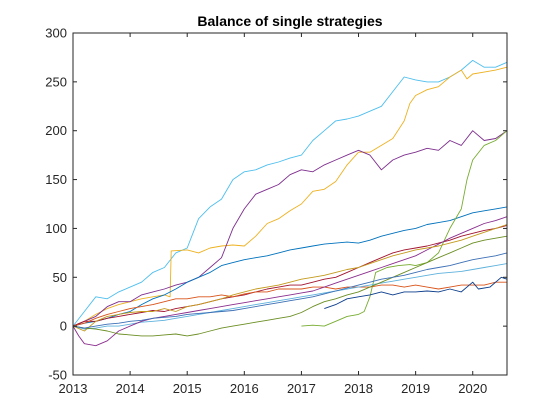 The image size is (560, 420). I want to click on y-tick-label: 100, so click(56, 228).